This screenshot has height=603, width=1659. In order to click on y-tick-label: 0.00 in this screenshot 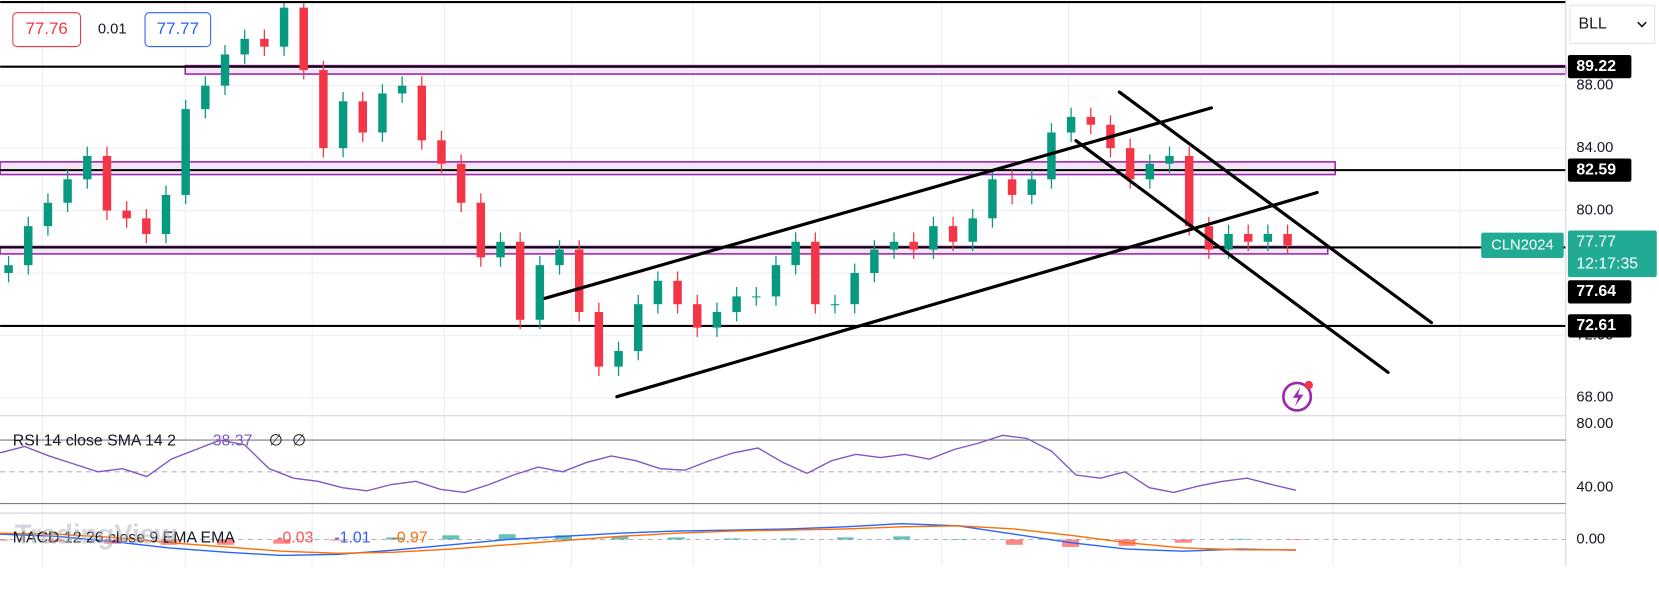, I will do `click(1590, 539)`.